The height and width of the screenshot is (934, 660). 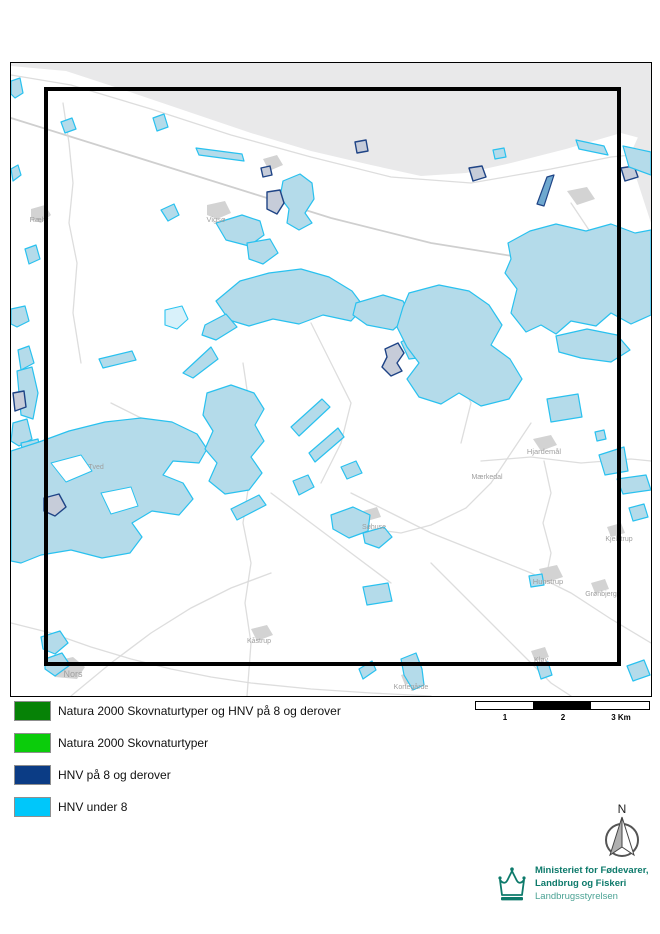 I want to click on place-label: Nors, so click(x=73, y=674).